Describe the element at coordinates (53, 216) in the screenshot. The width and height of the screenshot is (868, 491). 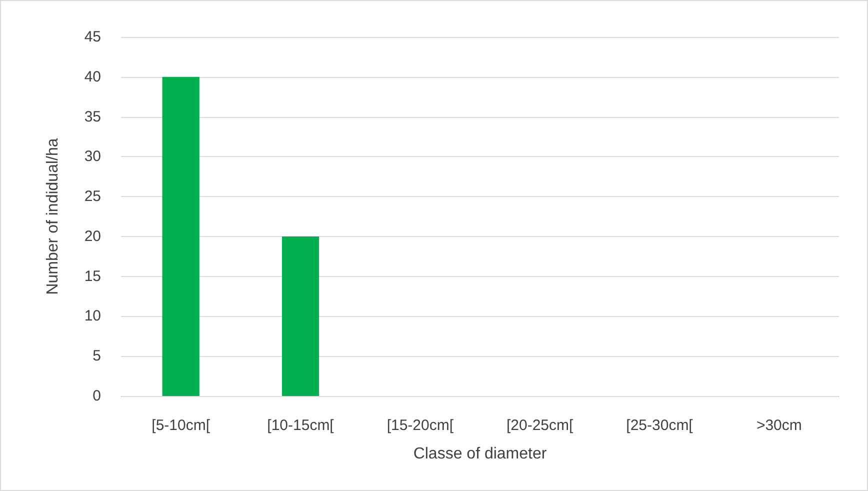
I see `y-axis-title: Number of indidual/ha` at that location.